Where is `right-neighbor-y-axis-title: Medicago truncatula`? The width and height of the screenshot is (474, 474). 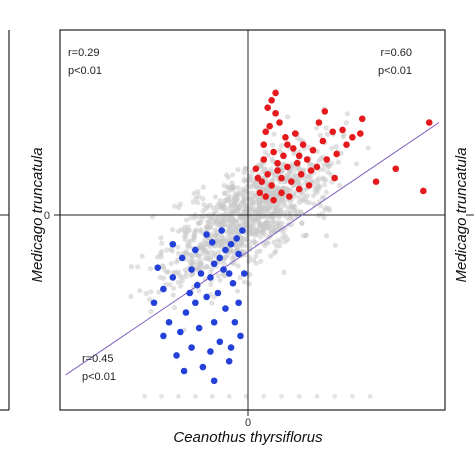 right-neighbor-y-axis-title: Medicago truncatula is located at coordinates (461, 214).